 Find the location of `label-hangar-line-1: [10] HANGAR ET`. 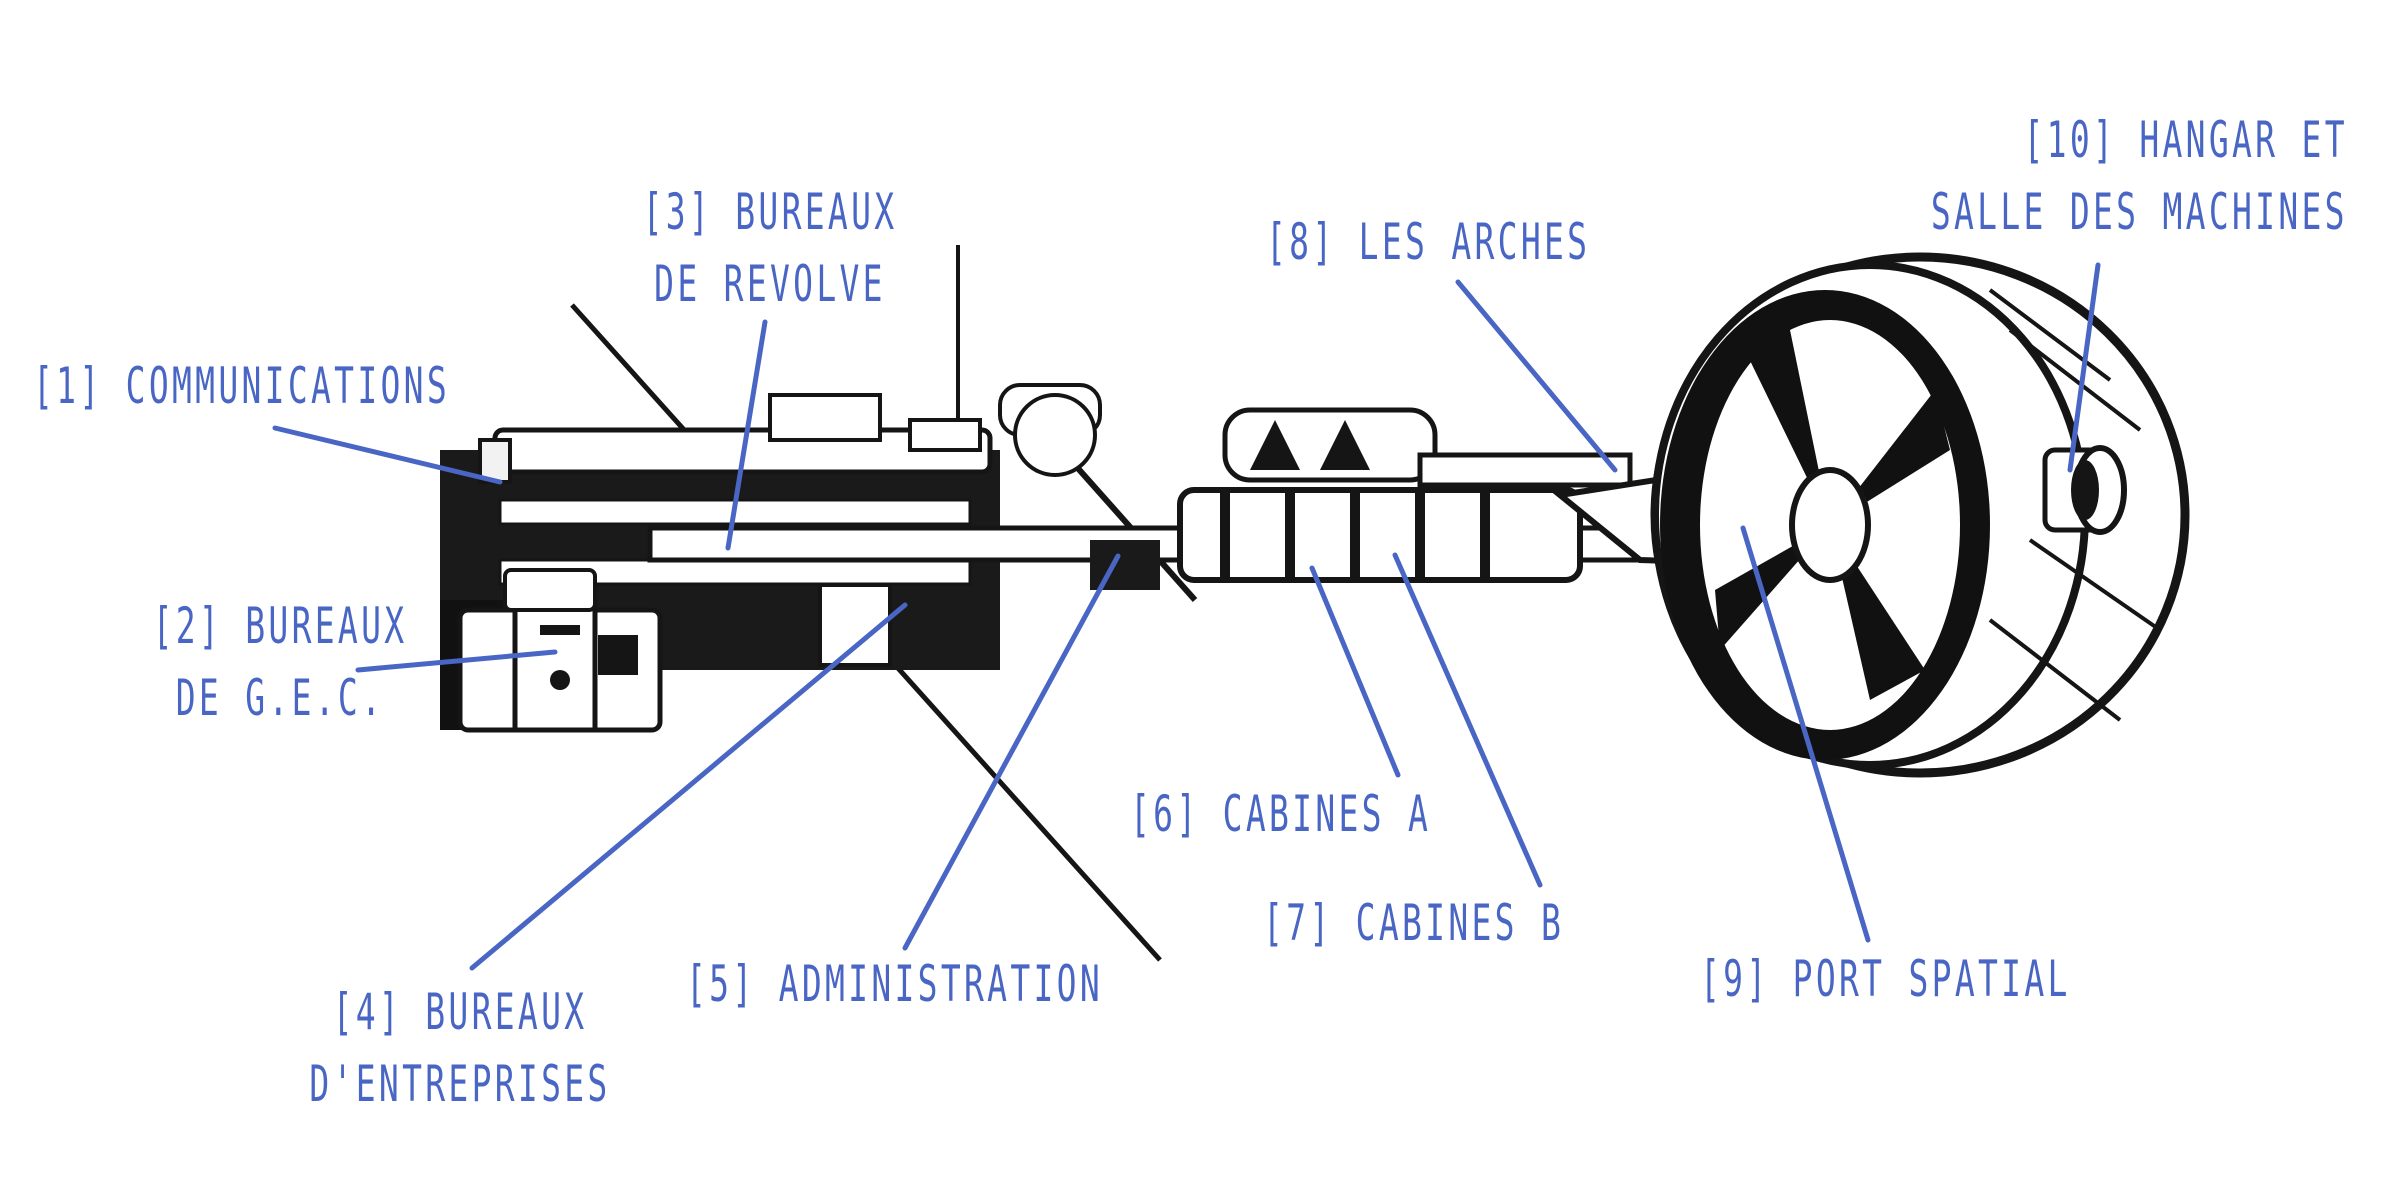

label-hangar-line-1: [10] HANGAR ET is located at coordinates (2185, 140).